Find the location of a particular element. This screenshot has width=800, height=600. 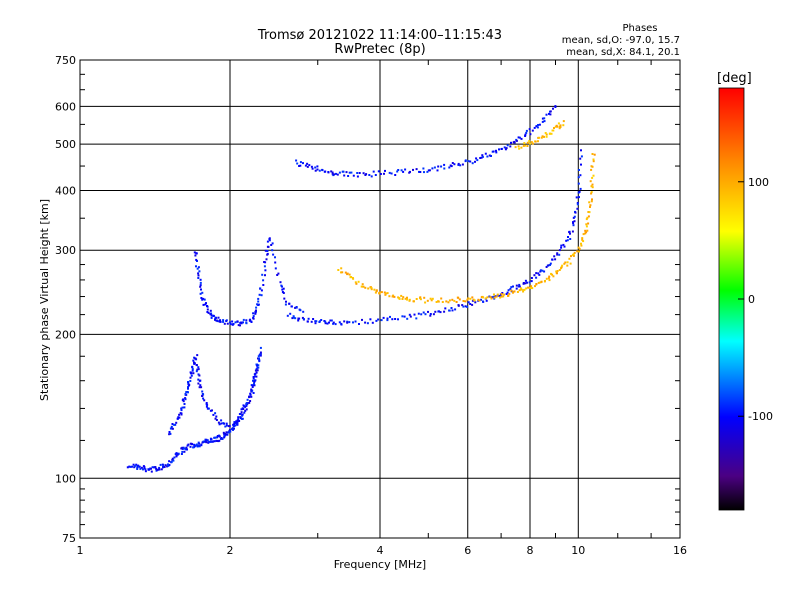

x-tick-label: 2 is located at coordinates (230, 550).